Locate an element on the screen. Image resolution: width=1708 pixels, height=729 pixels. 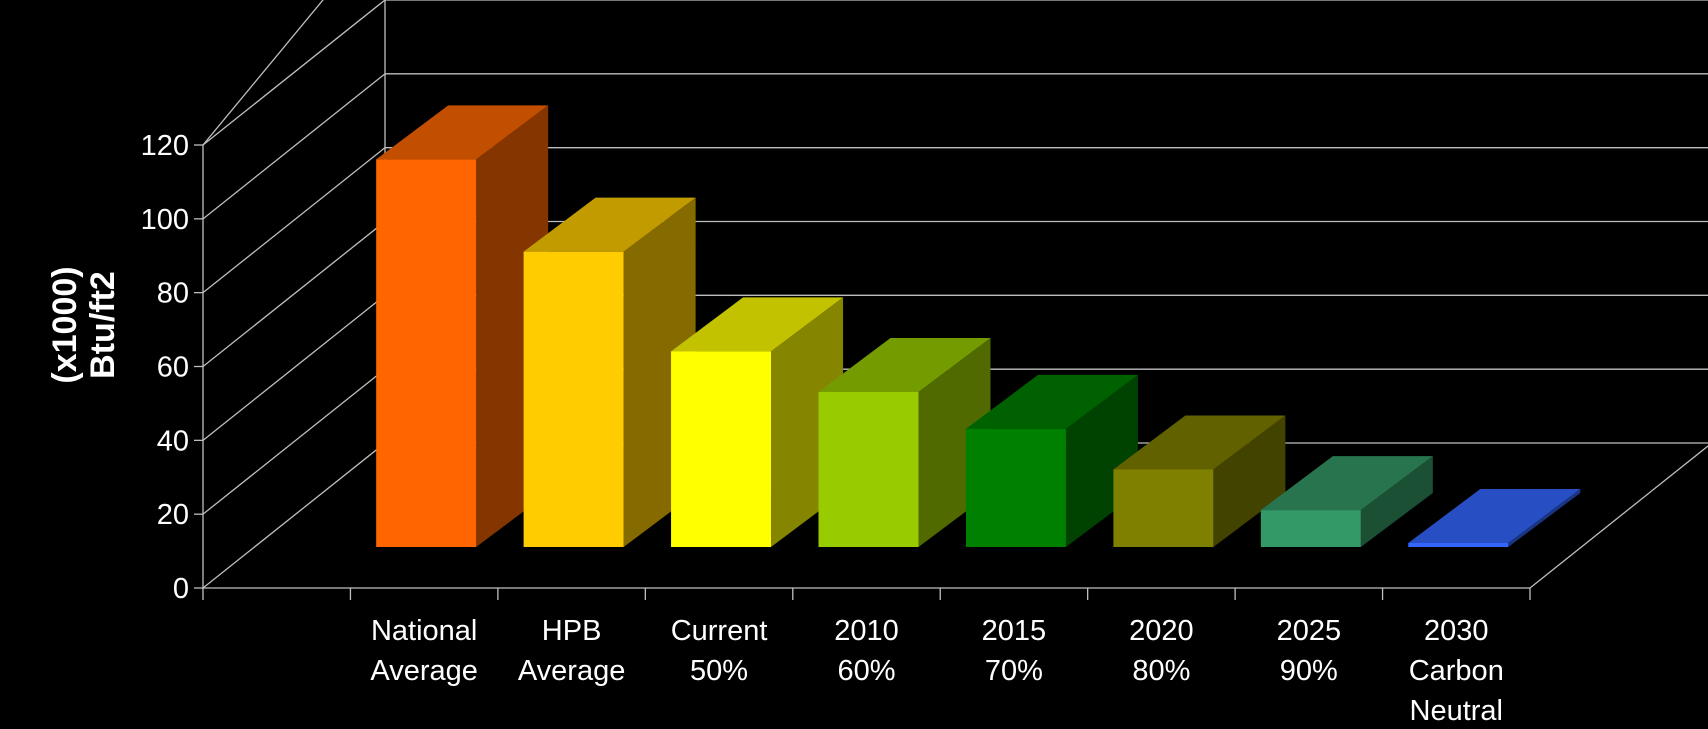
y-axis-label-line-2: Btu/ft2 is located at coordinates (103, 325).